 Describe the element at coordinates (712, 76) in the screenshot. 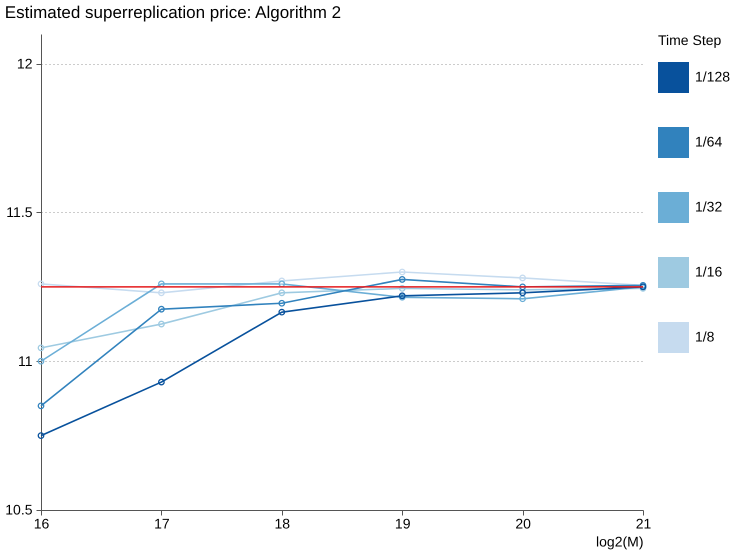

I see `legend-label: 1/128` at that location.